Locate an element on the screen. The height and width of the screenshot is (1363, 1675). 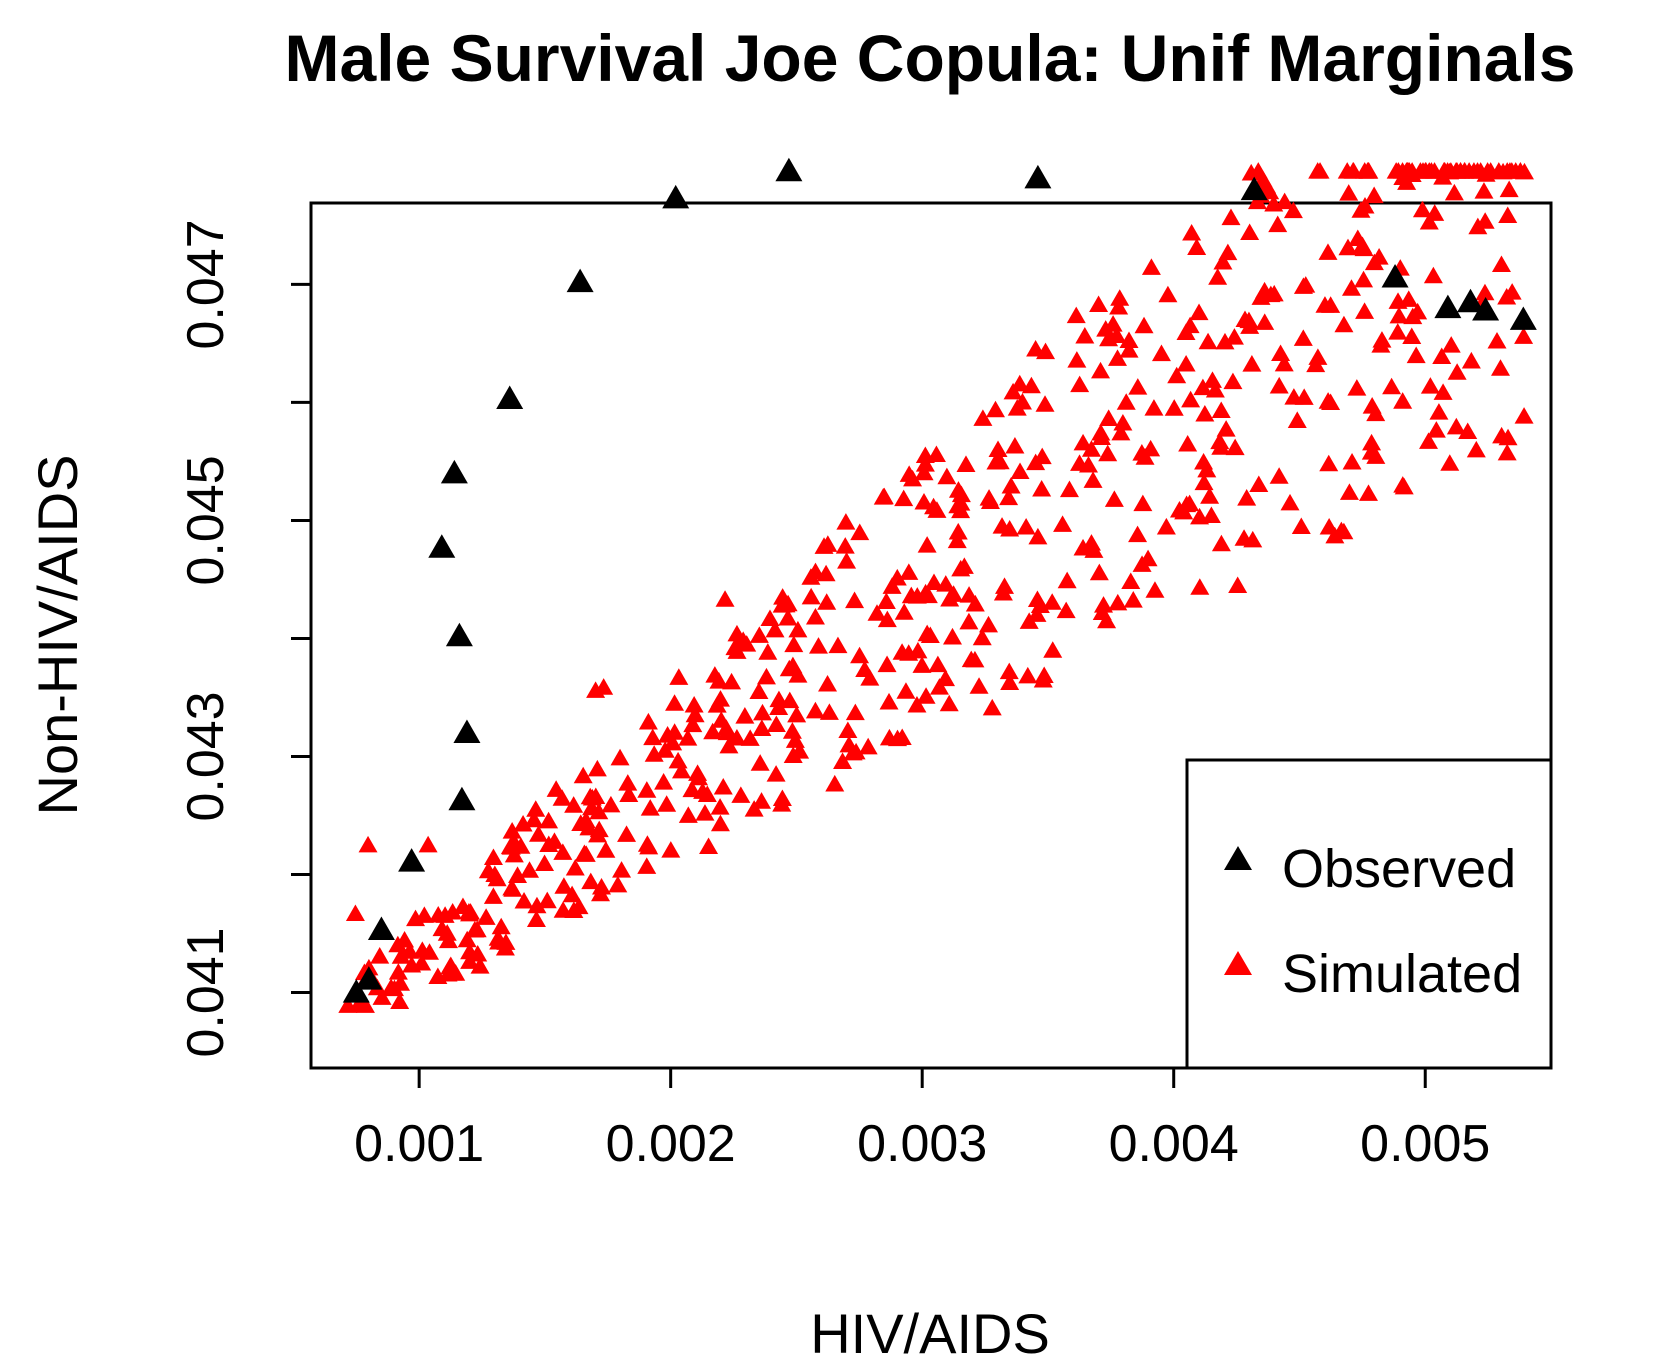
y-tick-label: 0.047 is located at coordinates (206, 284).